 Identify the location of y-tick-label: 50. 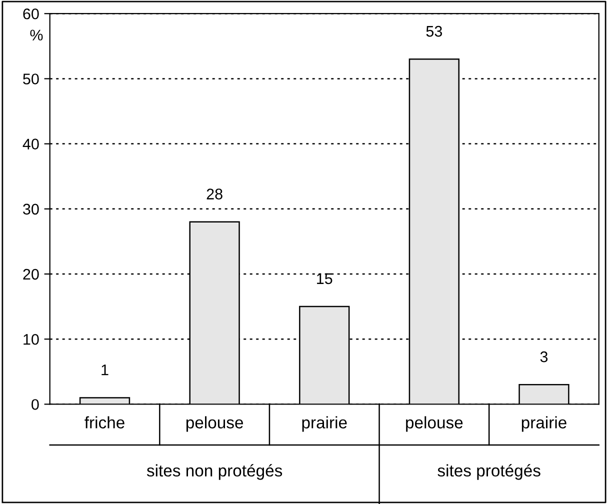
(31, 79).